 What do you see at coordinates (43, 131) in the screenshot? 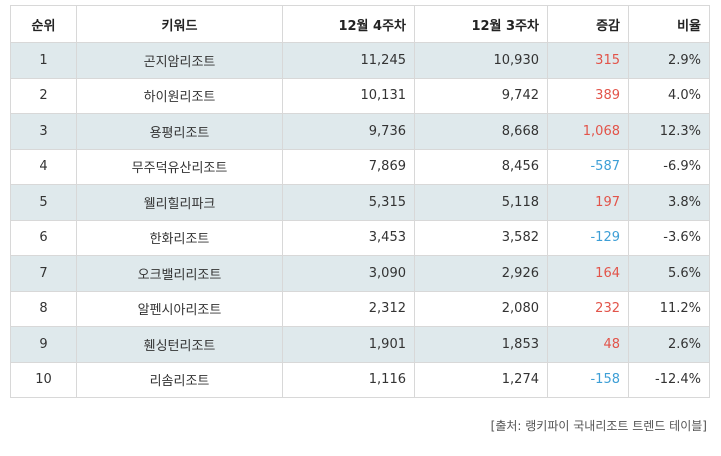
I see `cell-rank: 3` at bounding box center [43, 131].